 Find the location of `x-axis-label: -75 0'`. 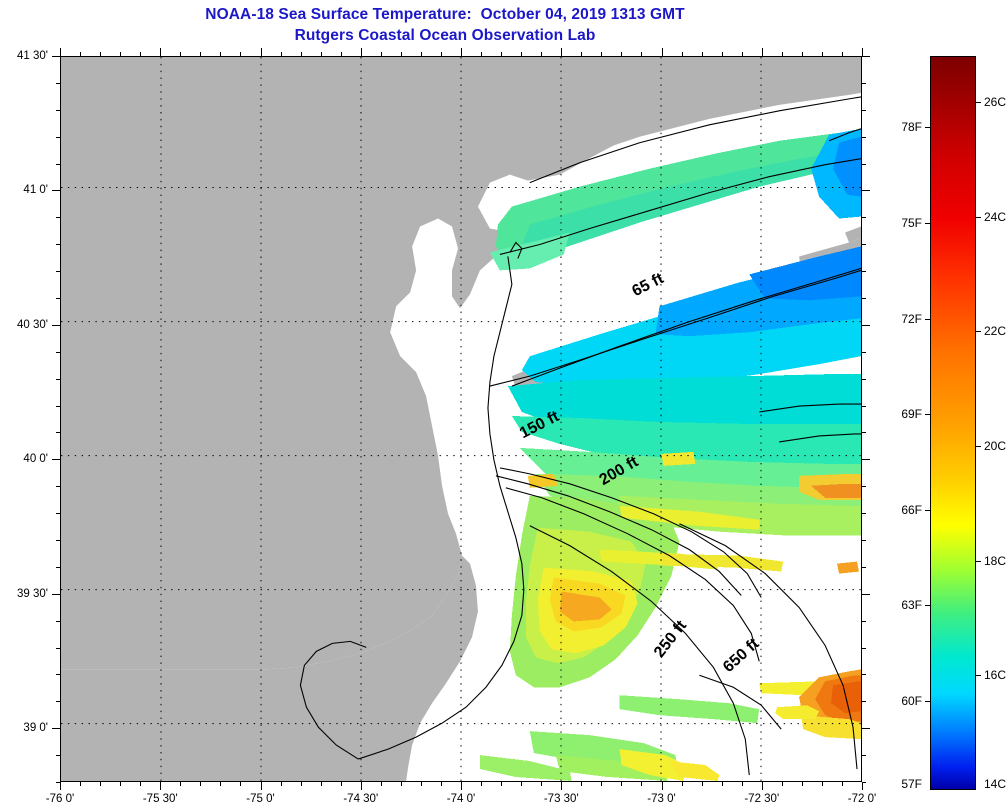

x-axis-label: -75 0' is located at coordinates (260, 799).